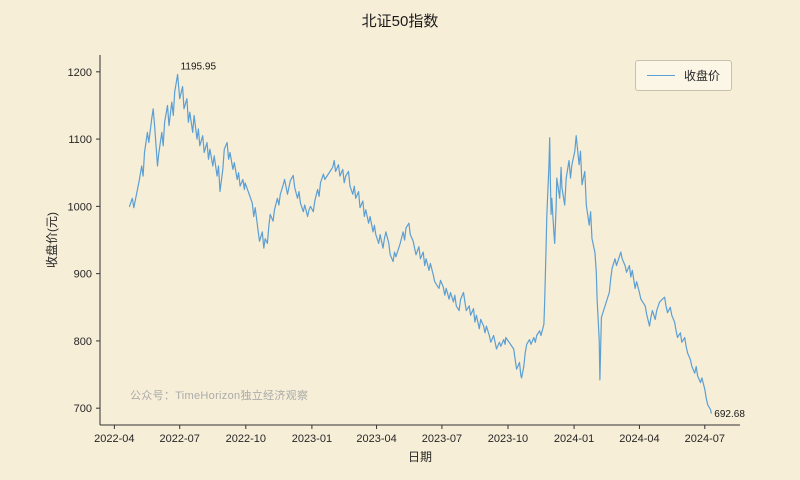 The height and width of the screenshot is (480, 800). I want to click on legend-label: 收盘价, so click(701, 76).